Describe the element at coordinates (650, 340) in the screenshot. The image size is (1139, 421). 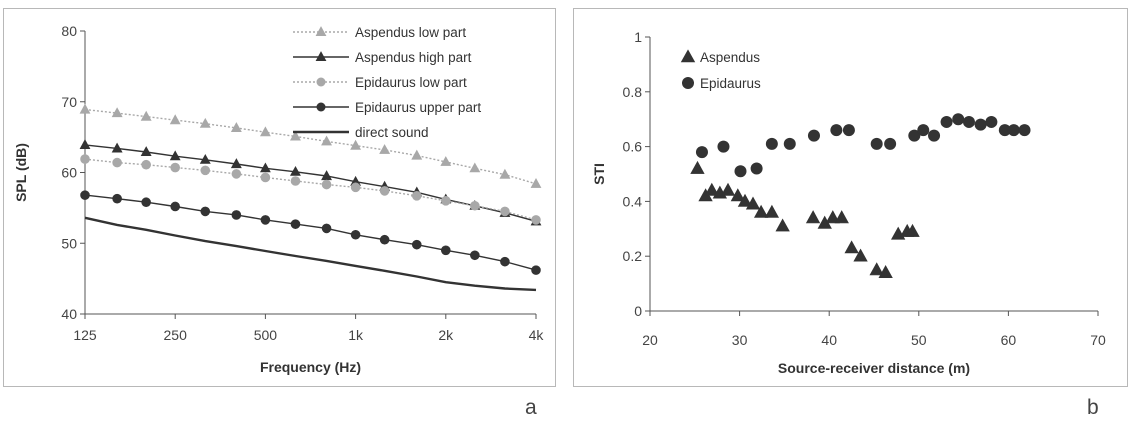
I see `x-tick-label: 20` at that location.